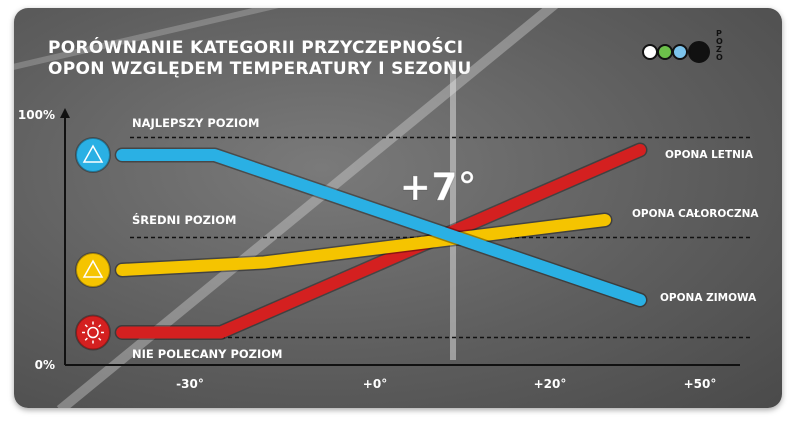 This screenshot has width=800, height=422. I want to click on snow-mountain-icon, so click(93, 155).